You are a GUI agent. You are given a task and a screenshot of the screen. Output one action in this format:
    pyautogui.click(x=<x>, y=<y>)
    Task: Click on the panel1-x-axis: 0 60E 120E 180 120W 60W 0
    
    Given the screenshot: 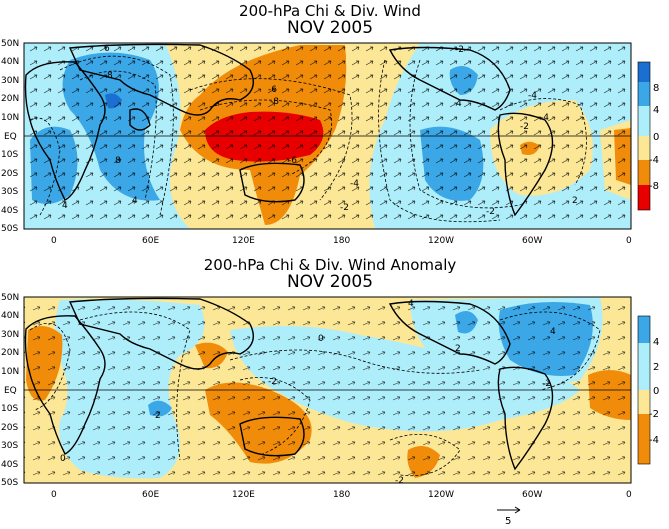 What is the action you would take?
    pyautogui.click(x=341, y=241)
    